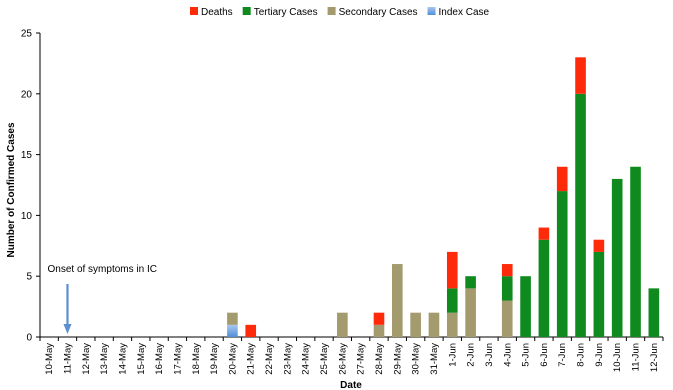 This screenshot has width=673, height=390. I want to click on x-tick-label: 28-May, so click(379, 359).